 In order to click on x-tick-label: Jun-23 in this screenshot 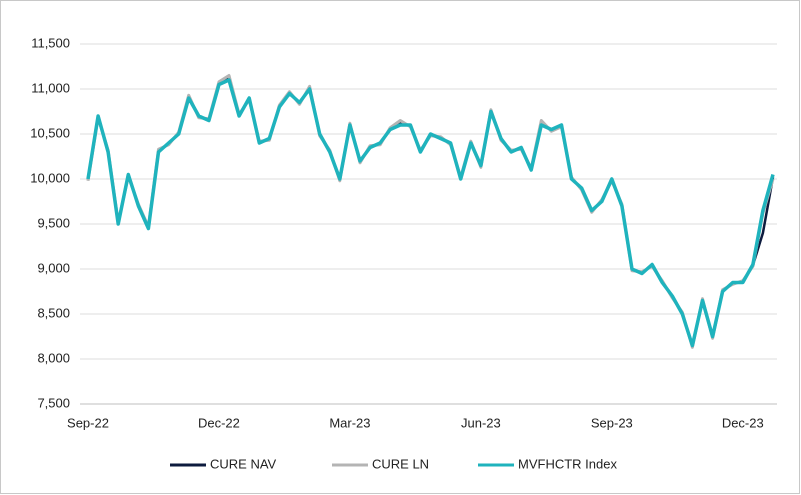, I will do `click(481, 422)`.